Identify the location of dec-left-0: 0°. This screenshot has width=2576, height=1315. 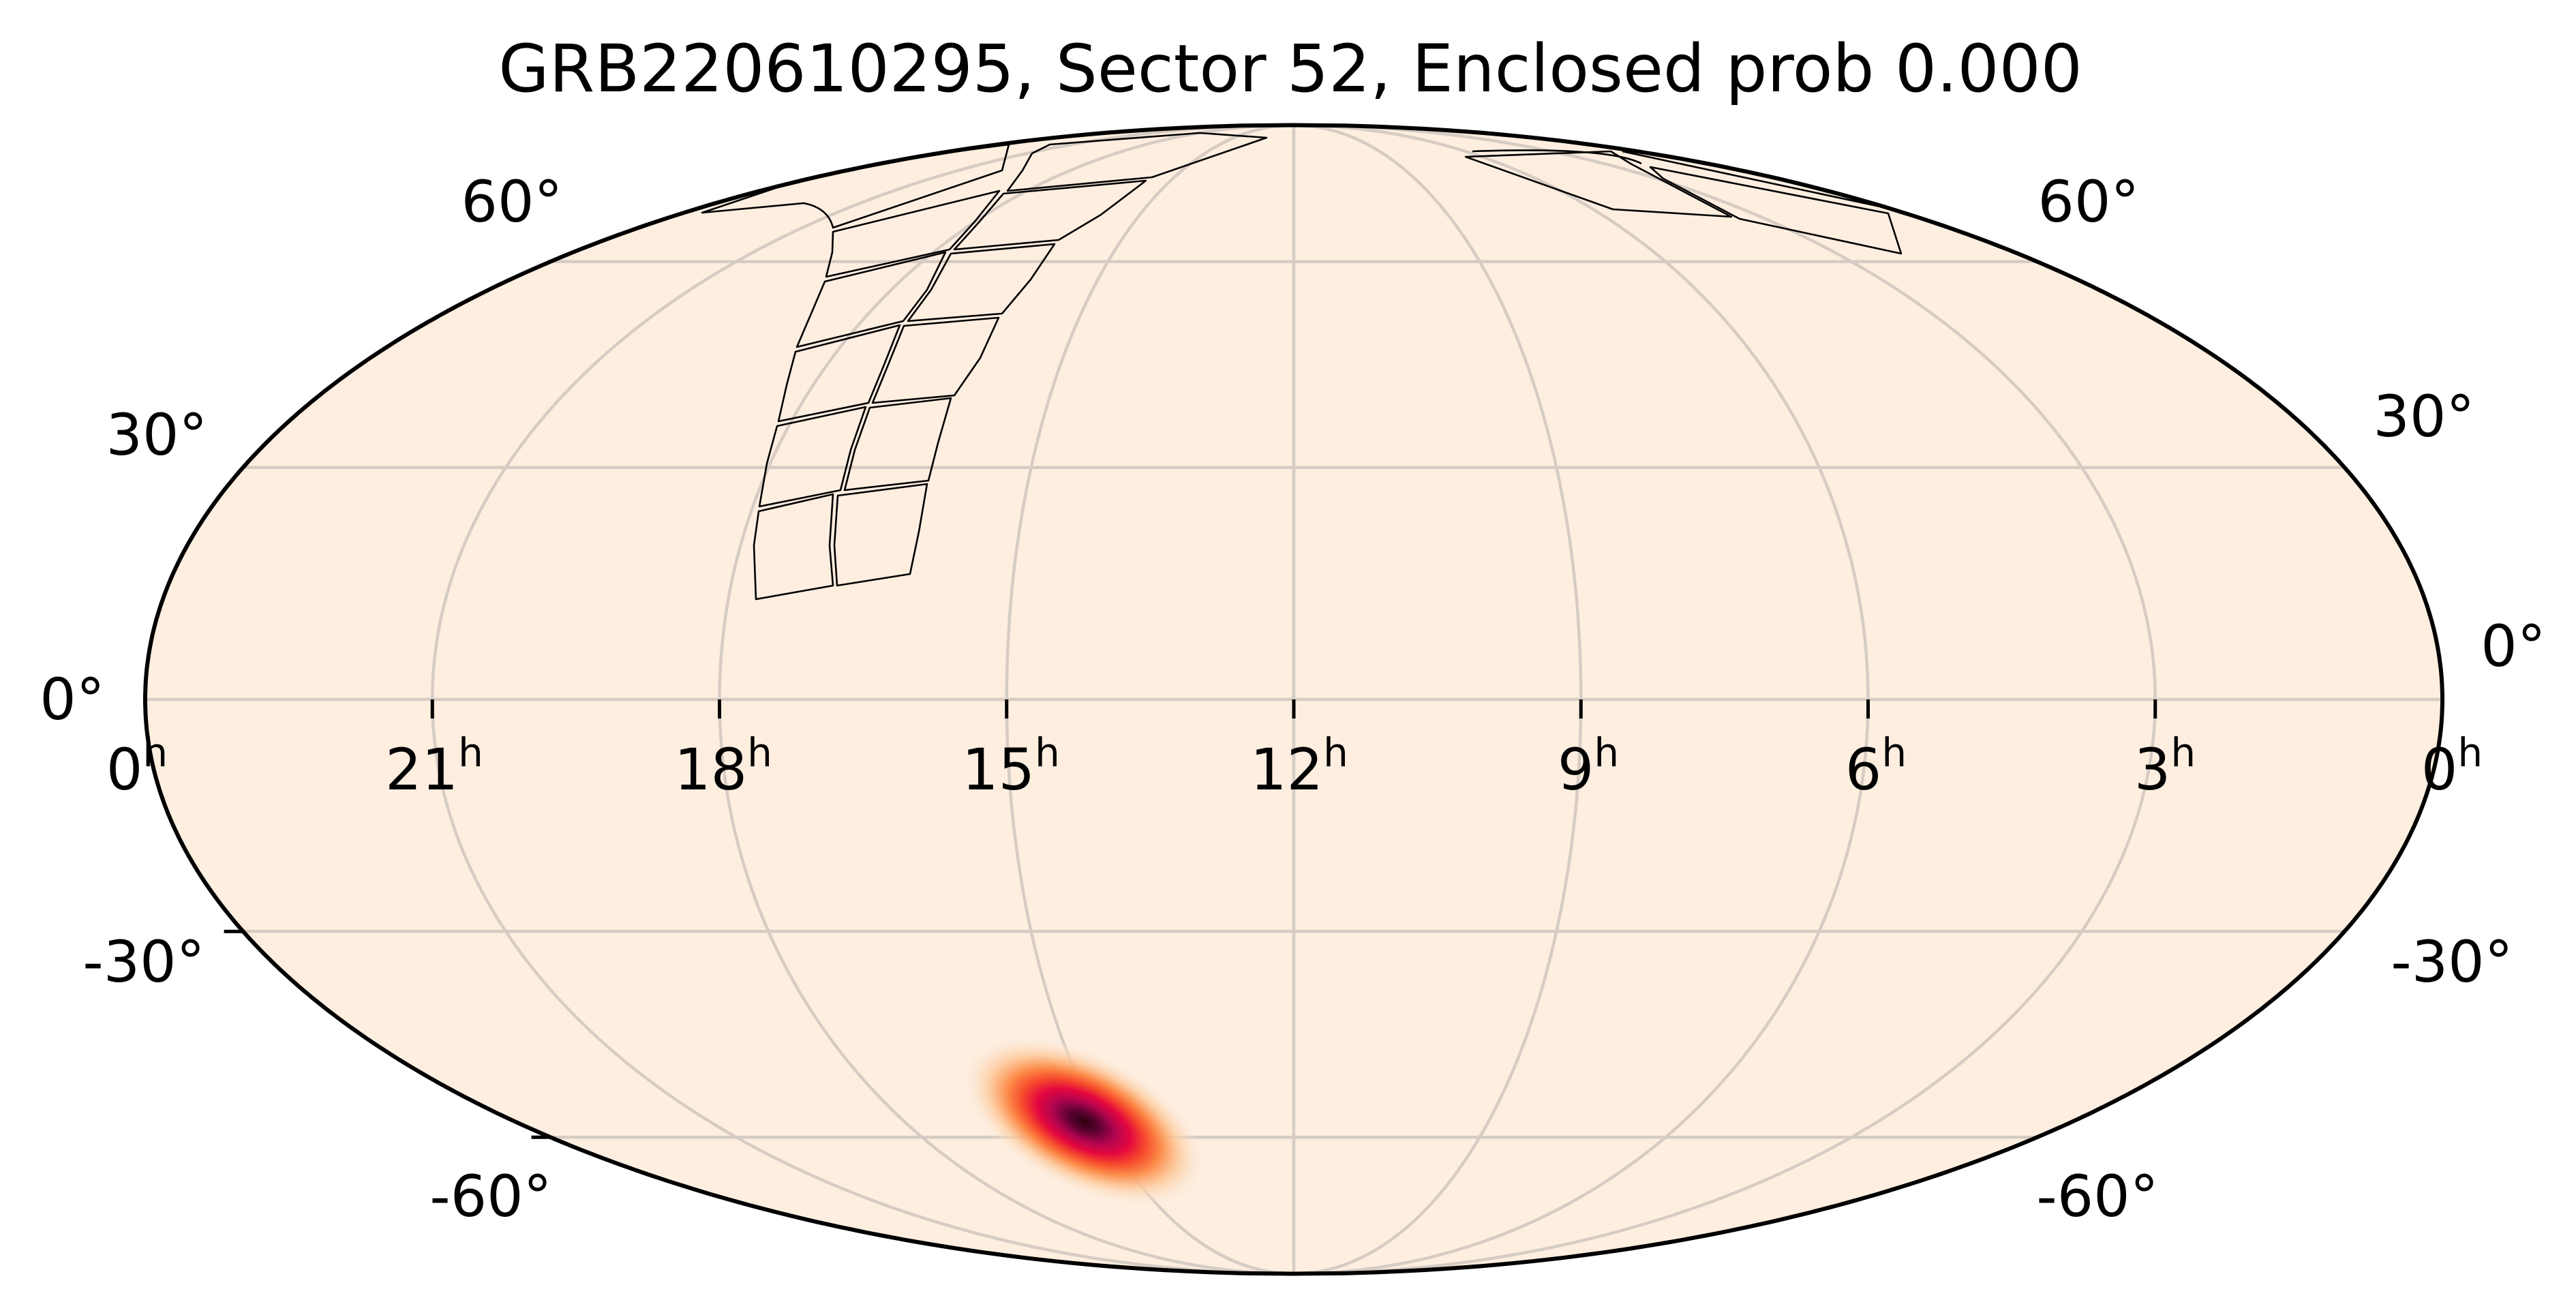
(72, 700).